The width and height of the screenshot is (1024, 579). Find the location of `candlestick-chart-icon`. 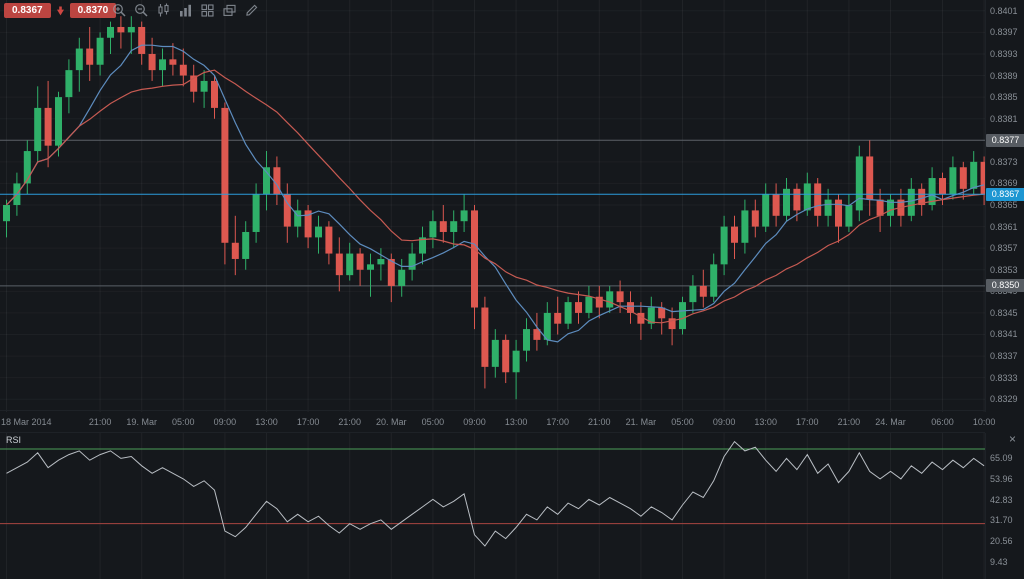

candlestick-chart-icon is located at coordinates (163, 10).